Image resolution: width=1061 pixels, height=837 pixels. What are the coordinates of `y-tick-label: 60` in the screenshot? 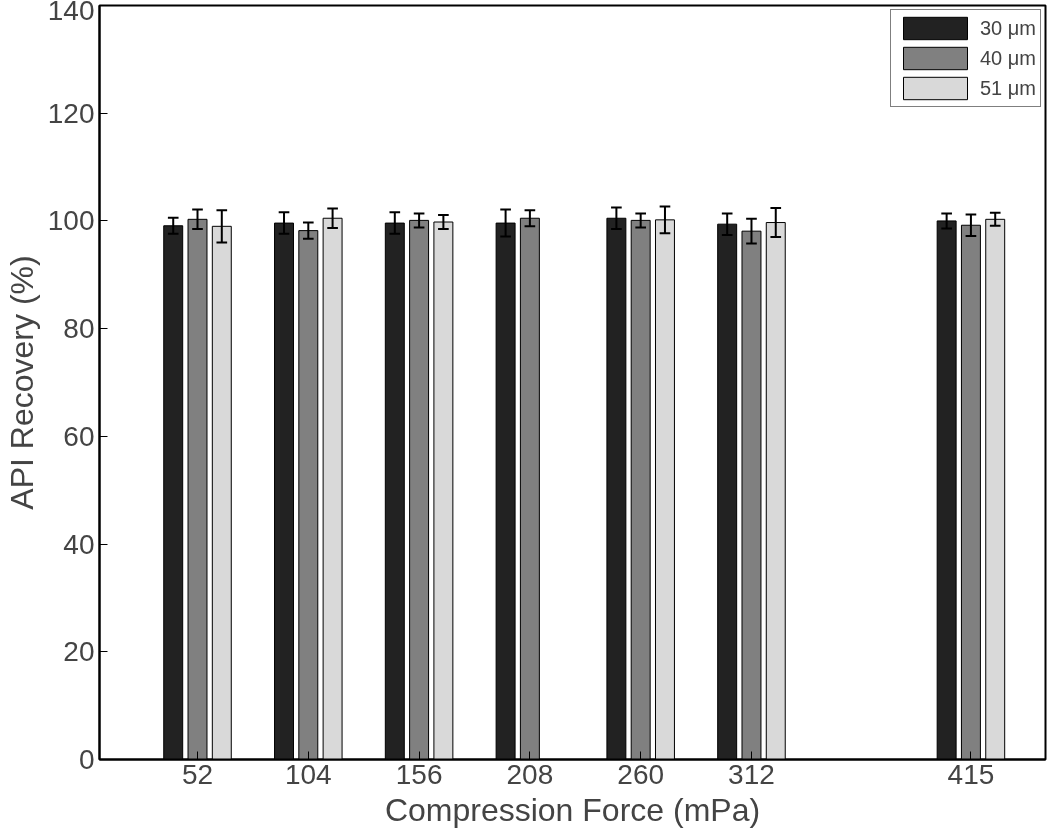 It's located at (79, 436).